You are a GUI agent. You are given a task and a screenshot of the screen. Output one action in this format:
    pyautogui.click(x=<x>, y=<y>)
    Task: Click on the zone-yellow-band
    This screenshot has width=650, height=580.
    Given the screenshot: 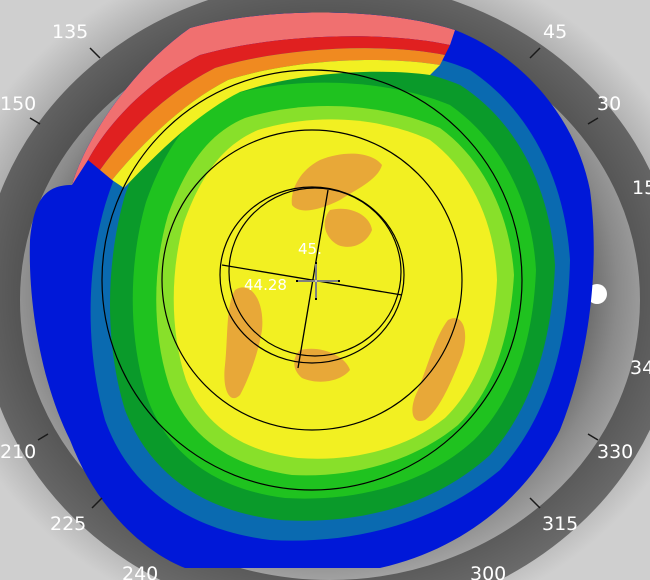 What is the action you would take?
    pyautogui.click(x=276, y=124)
    